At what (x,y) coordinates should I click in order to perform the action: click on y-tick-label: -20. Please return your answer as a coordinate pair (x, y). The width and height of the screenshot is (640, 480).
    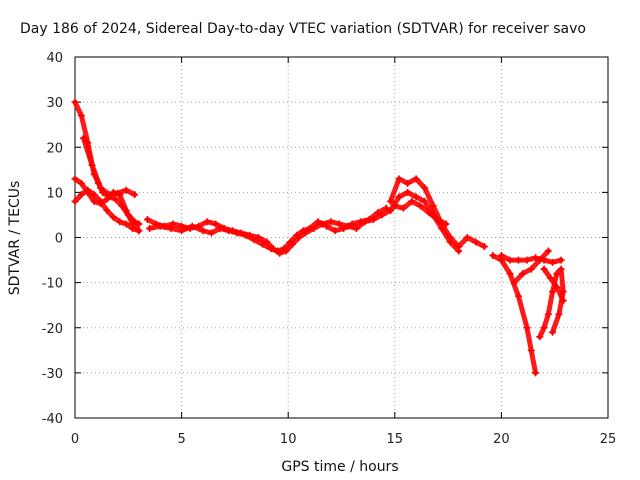
    Looking at the image, I should click on (52, 329).